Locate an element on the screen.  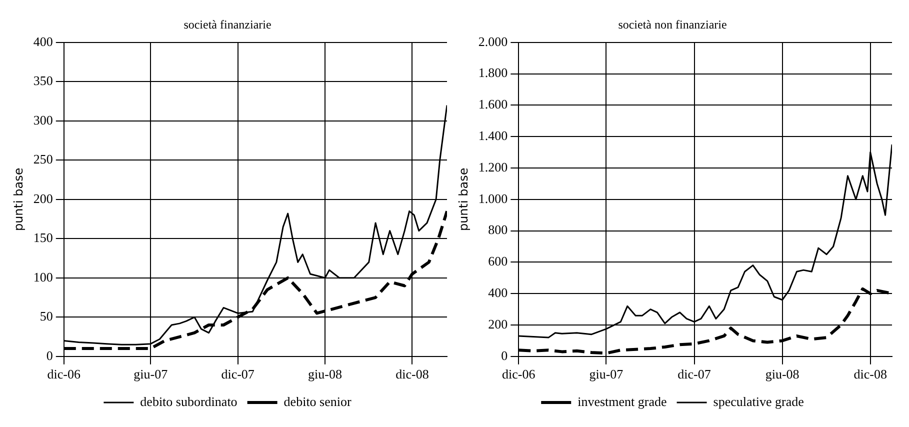
y-tick-label: 1.000 is located at coordinates (493, 198).